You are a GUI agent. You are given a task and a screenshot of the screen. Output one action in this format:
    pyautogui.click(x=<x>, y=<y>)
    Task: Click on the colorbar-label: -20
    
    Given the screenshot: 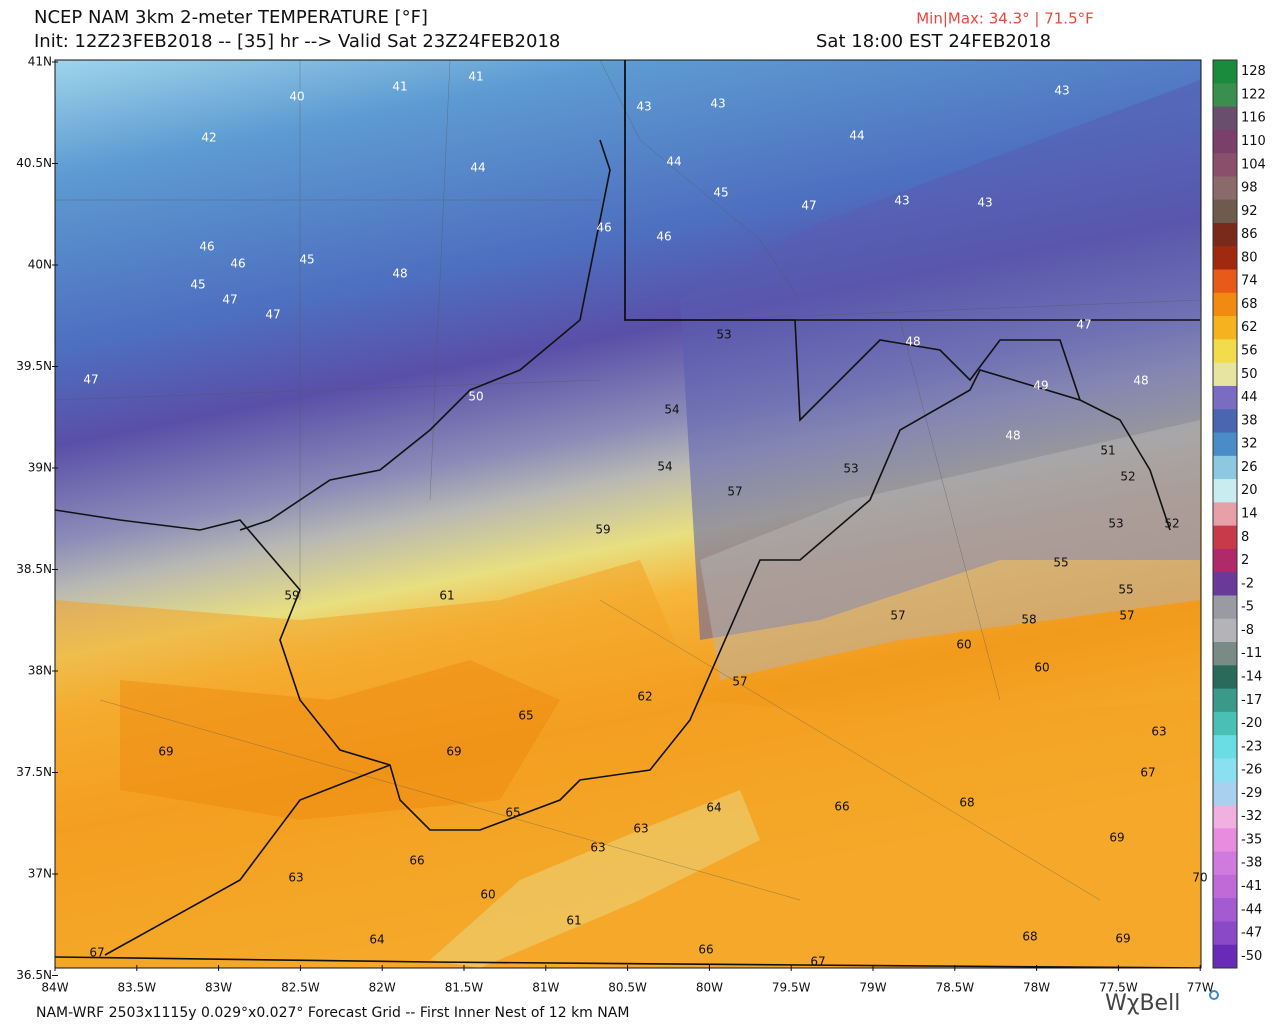 What is the action you would take?
    pyautogui.click(x=1251, y=723)
    